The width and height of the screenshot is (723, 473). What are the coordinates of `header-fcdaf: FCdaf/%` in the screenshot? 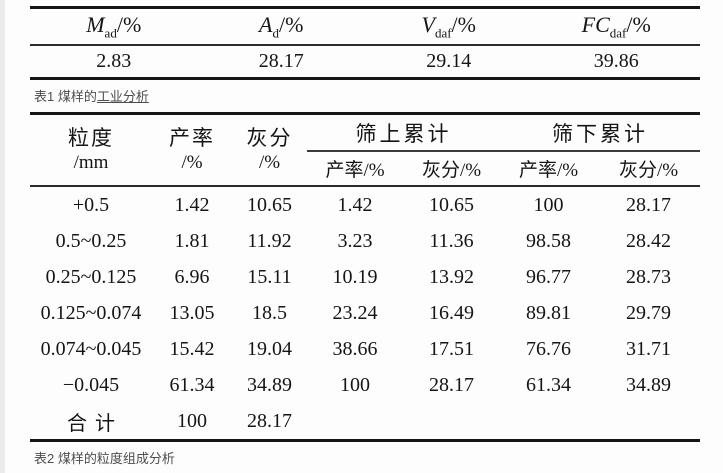 It's located at (616, 26).